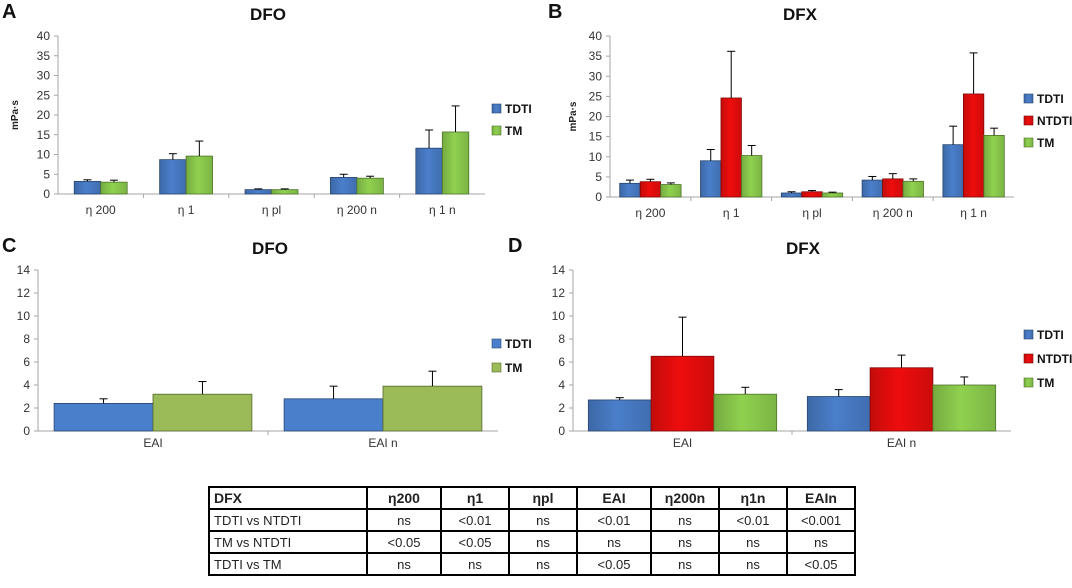 Image resolution: width=1072 pixels, height=588 pixels. I want to click on panel-letter: A, so click(9, 12).